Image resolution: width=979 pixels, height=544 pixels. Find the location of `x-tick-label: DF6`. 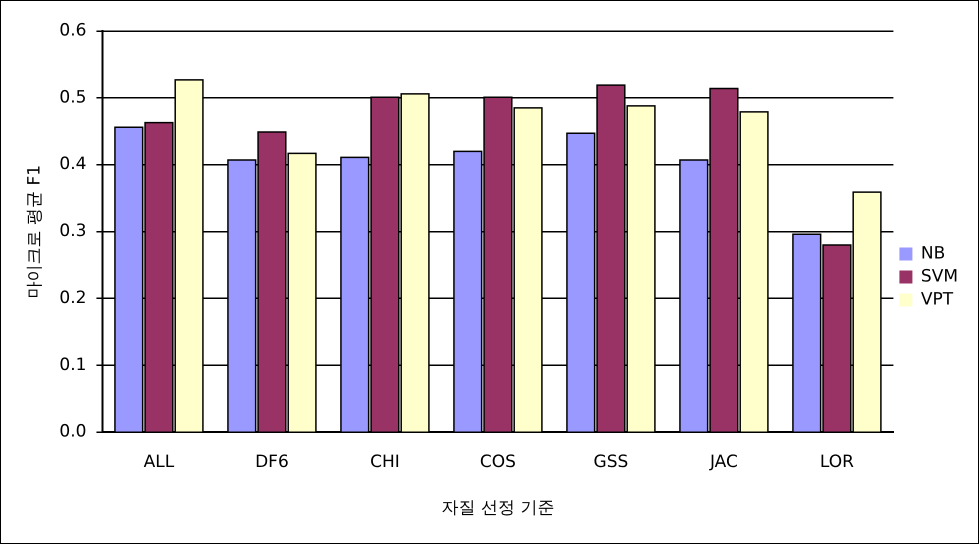

x-tick-label: DF6 is located at coordinates (272, 462).